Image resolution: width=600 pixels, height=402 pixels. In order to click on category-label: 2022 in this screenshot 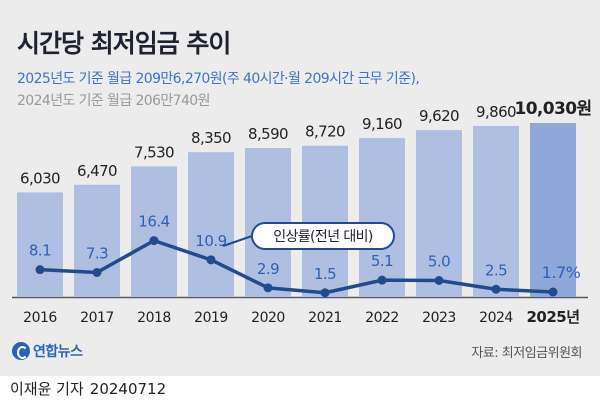, I will do `click(382, 318)`.